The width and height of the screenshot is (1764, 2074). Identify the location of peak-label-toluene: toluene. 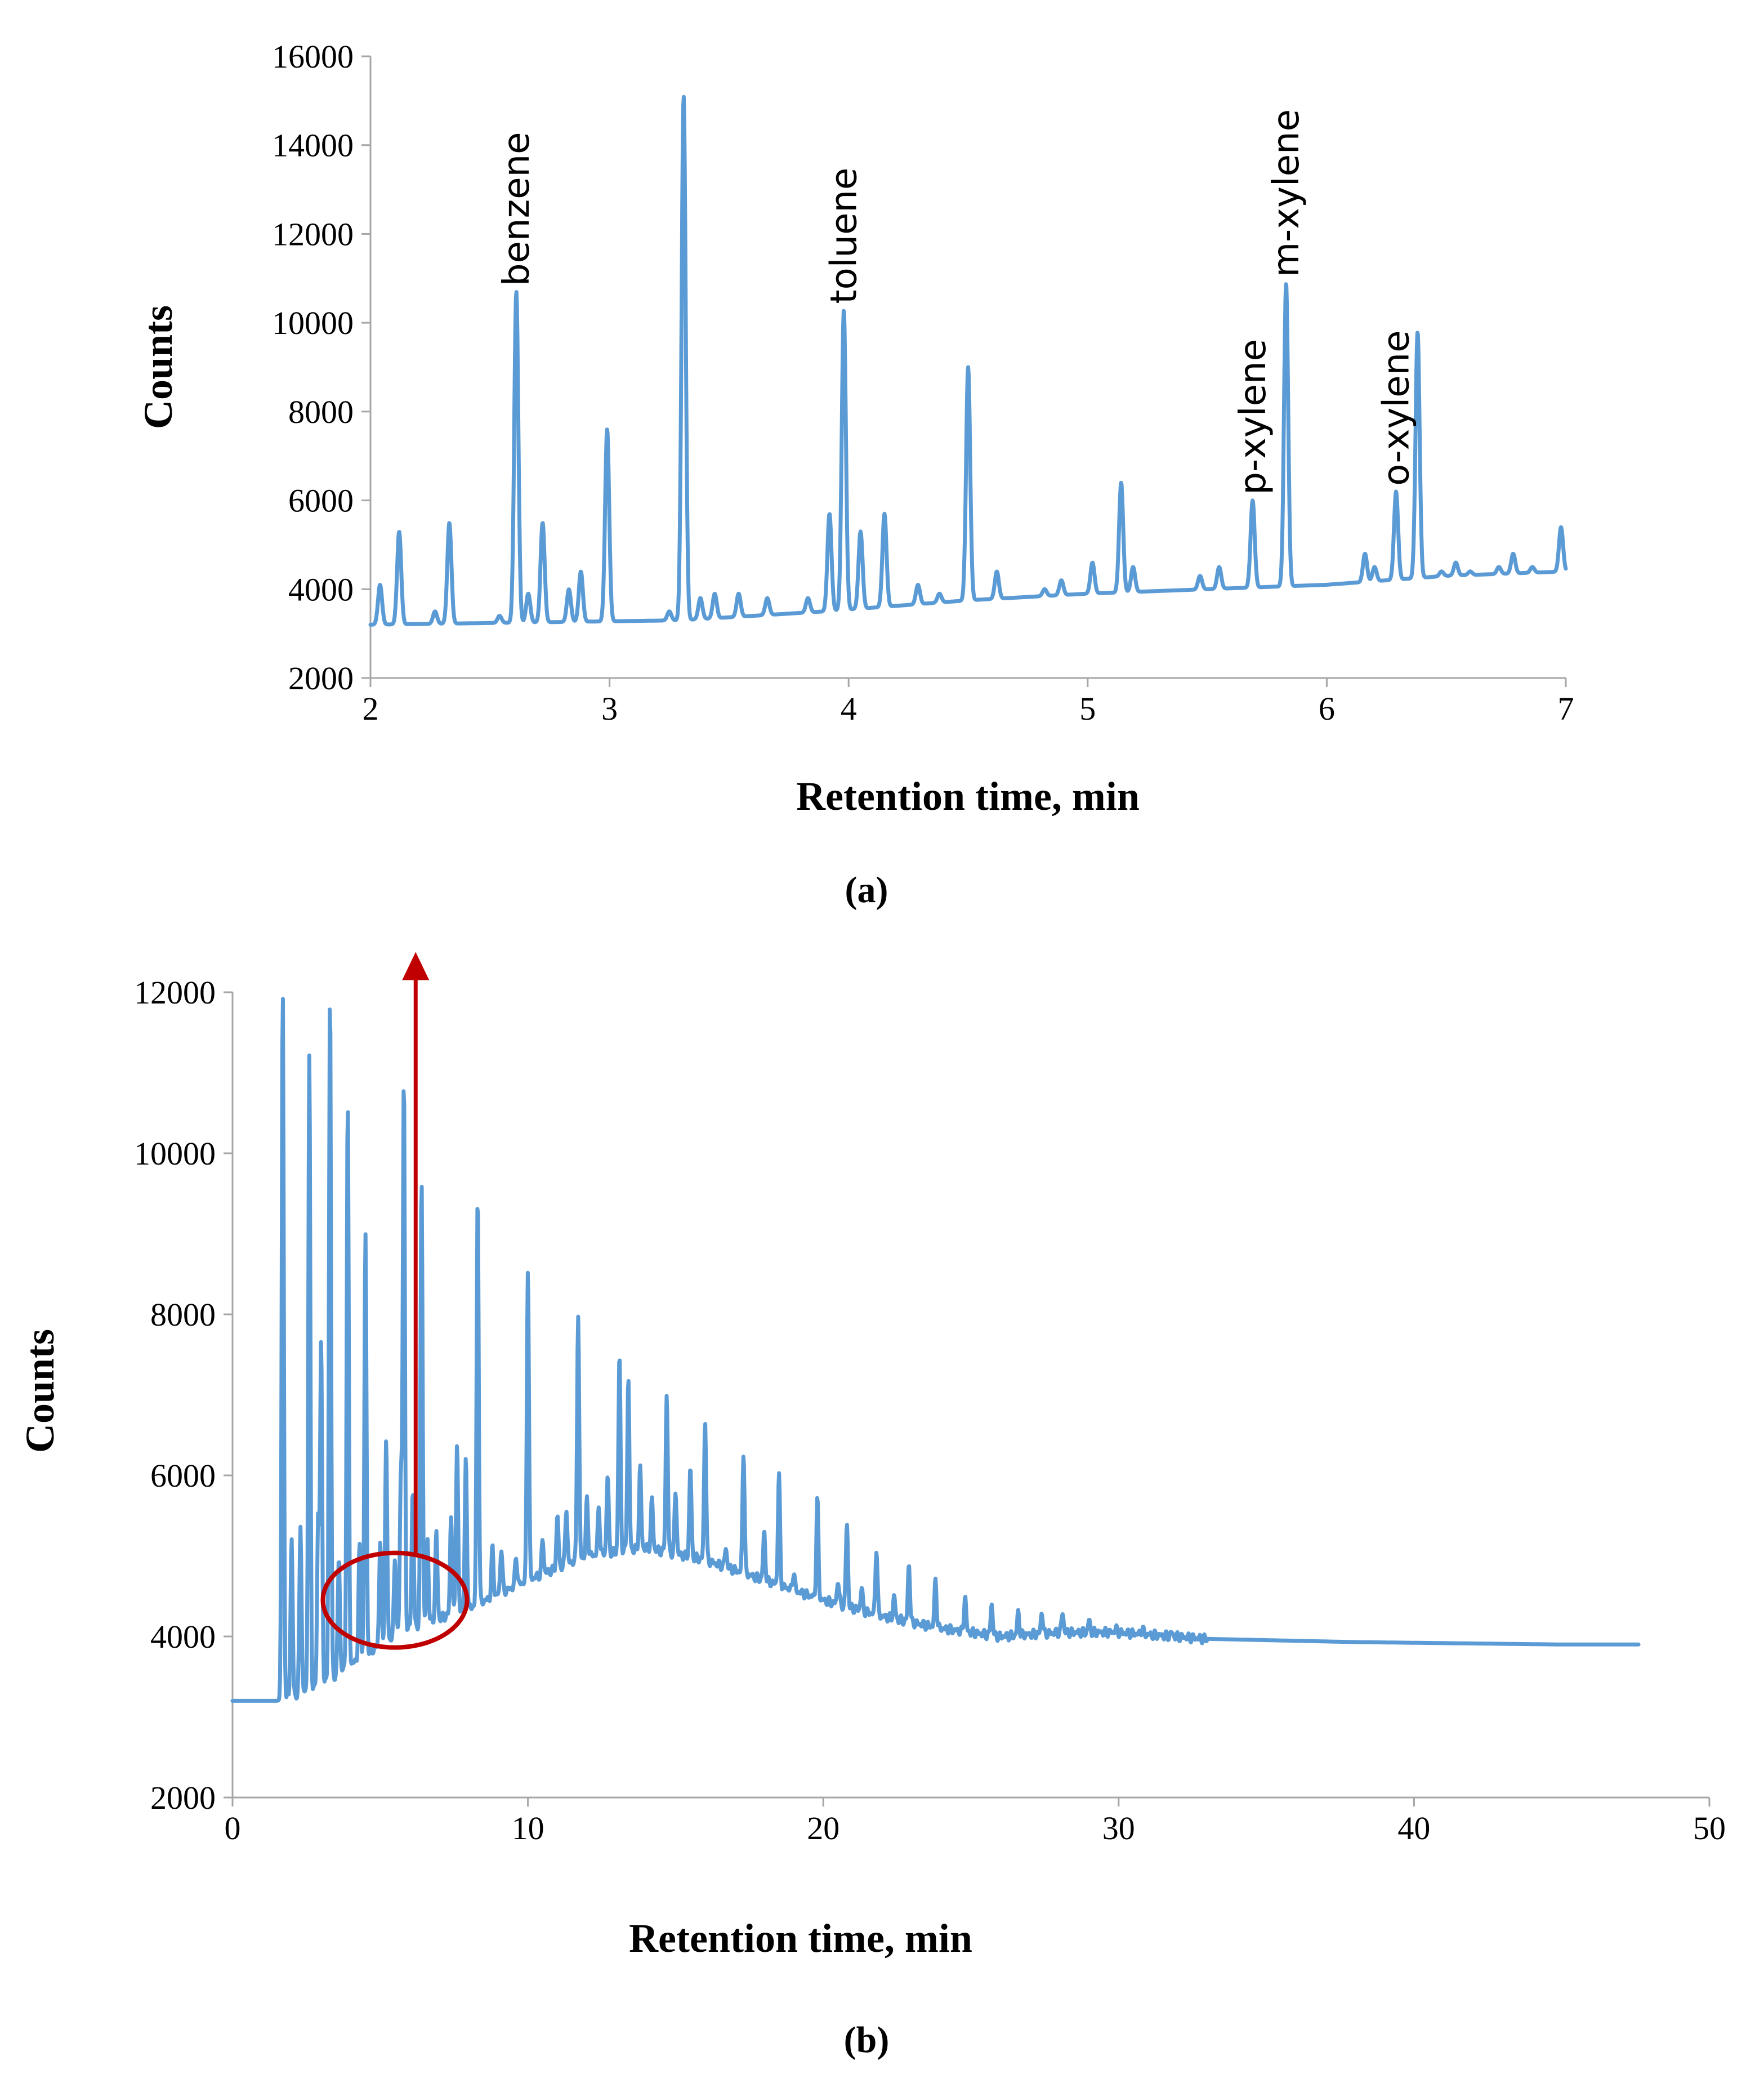
(845, 236).